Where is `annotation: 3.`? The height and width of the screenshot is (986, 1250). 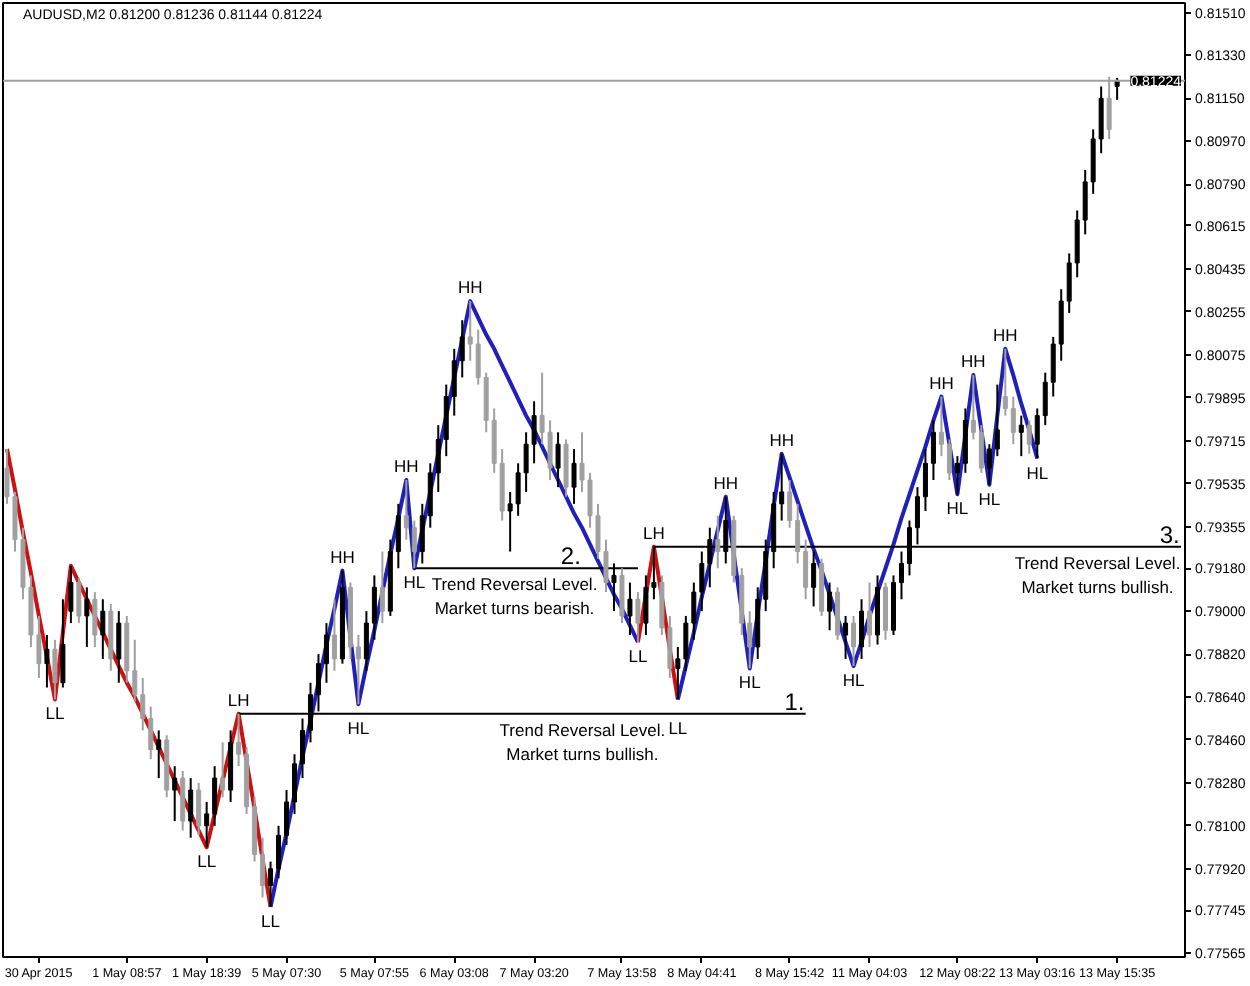 annotation: 3. is located at coordinates (1169, 534).